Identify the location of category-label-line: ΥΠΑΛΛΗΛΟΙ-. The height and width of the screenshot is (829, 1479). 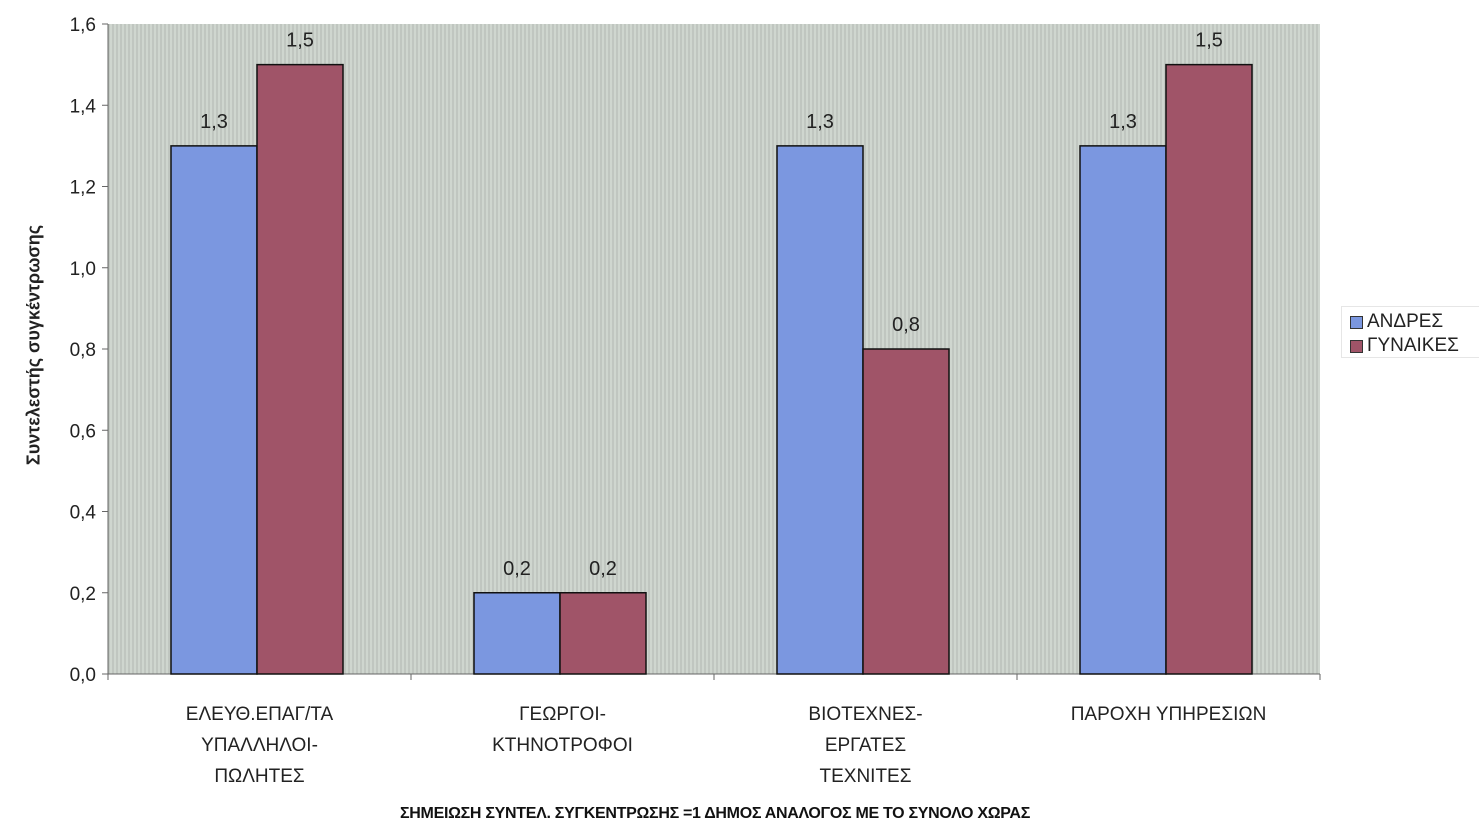
(259, 745).